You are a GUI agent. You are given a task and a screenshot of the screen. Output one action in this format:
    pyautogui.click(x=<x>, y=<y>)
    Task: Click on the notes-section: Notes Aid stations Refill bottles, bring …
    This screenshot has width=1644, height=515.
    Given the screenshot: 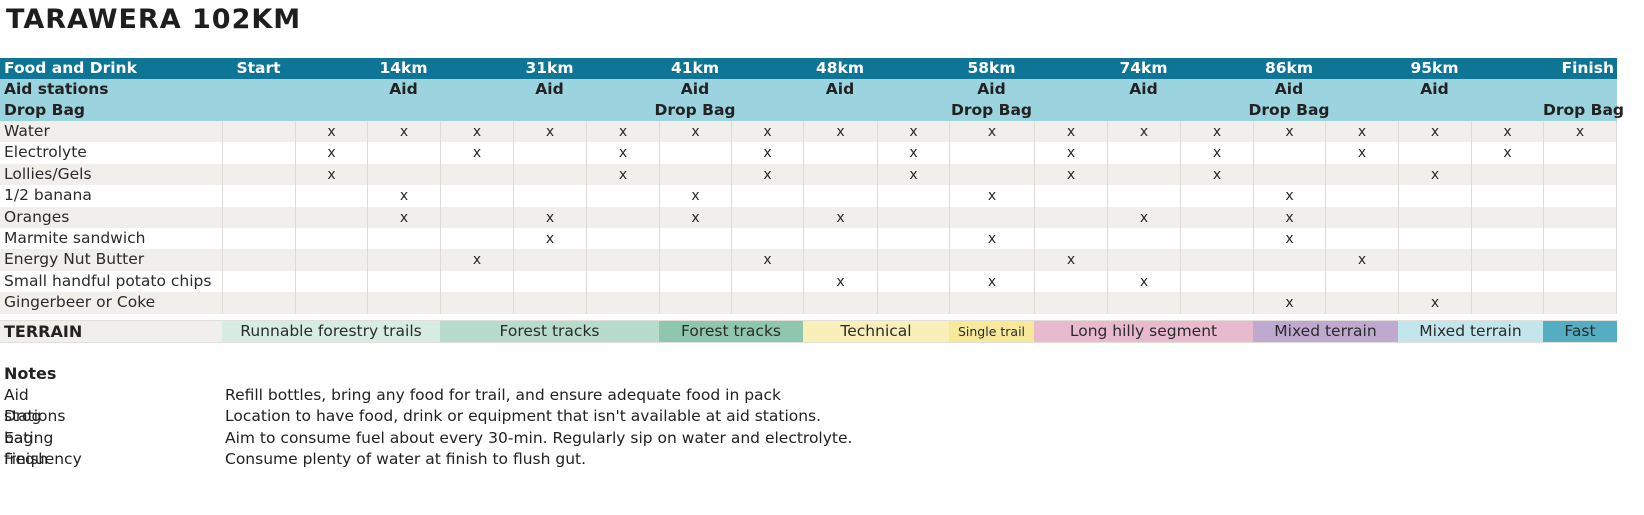 What is the action you would take?
    pyautogui.click(x=428, y=417)
    